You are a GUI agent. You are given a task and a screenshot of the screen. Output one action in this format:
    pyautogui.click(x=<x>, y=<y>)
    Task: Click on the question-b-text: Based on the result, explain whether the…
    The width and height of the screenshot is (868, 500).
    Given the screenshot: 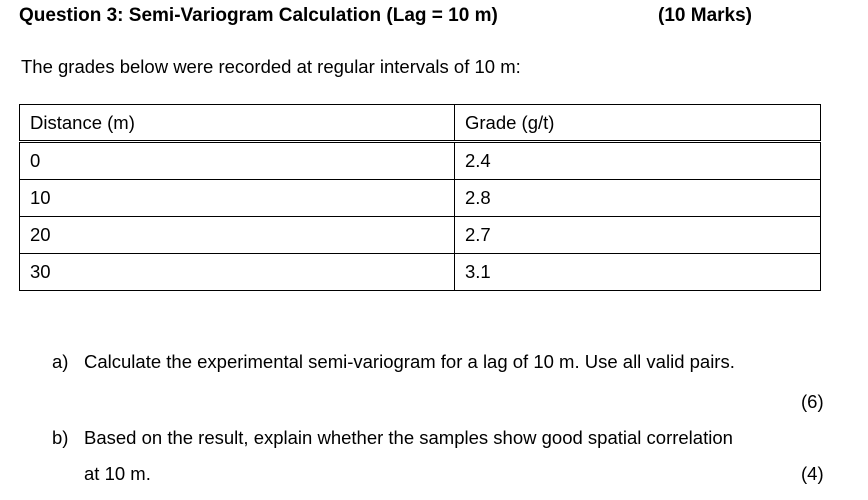 What is the action you would take?
    pyautogui.click(x=408, y=437)
    